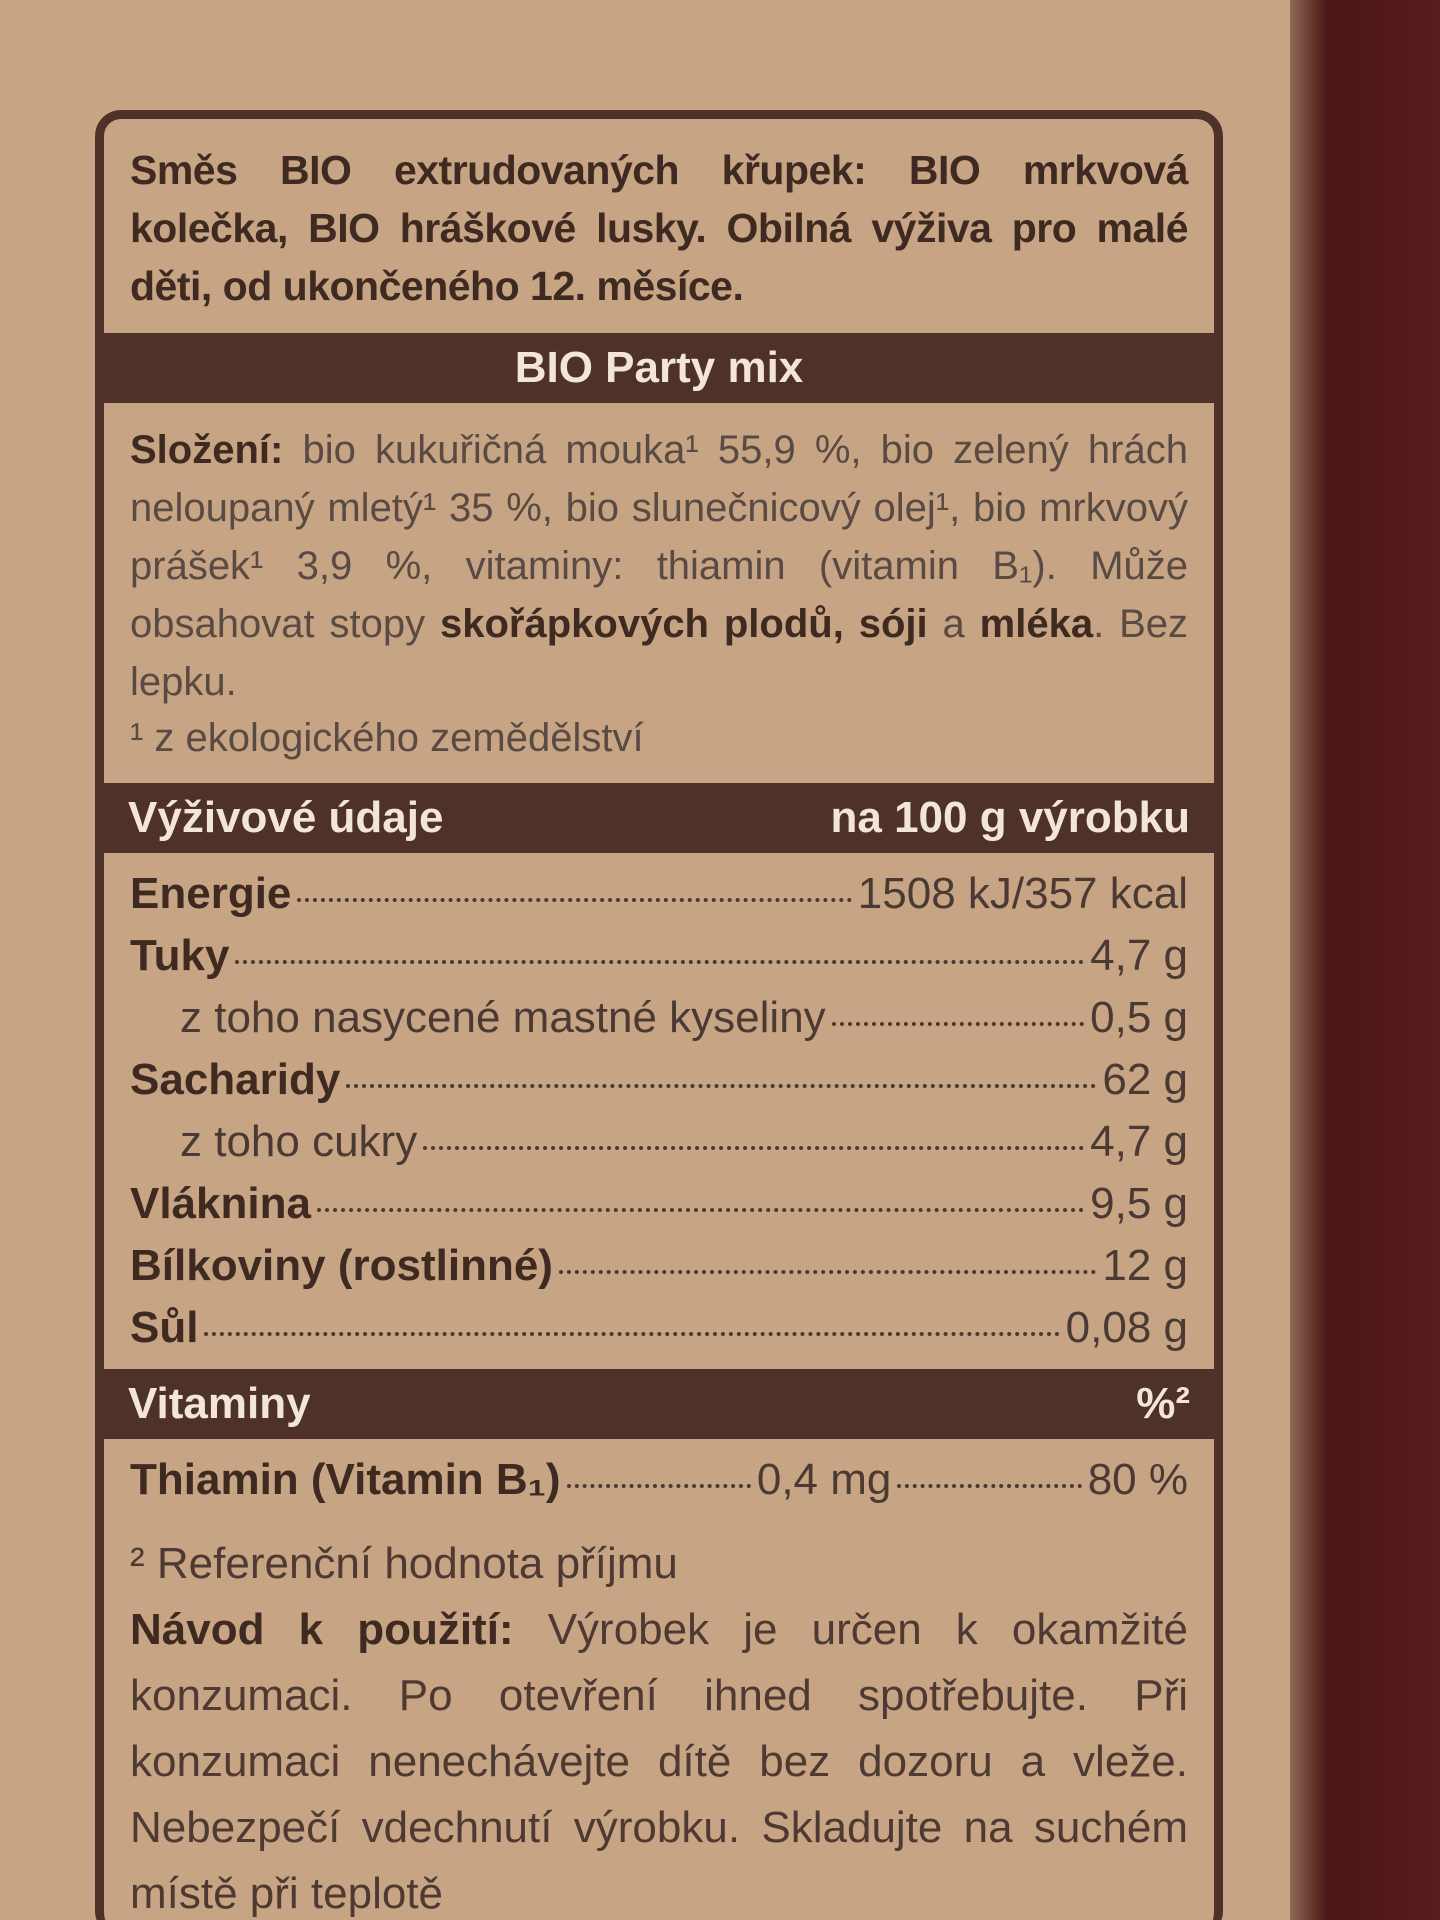 This screenshot has height=1920, width=1440. I want to click on nutrition-row: Sůl 0,08 g, so click(659, 1328).